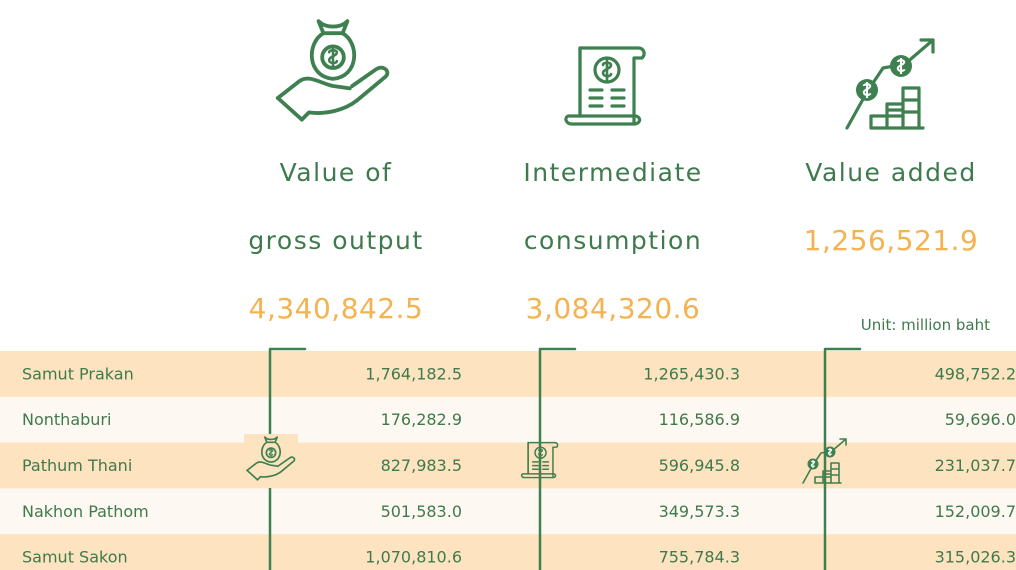 This screenshot has height=570, width=1016. What do you see at coordinates (605, 86) in the screenshot?
I see `icon-consumption` at bounding box center [605, 86].